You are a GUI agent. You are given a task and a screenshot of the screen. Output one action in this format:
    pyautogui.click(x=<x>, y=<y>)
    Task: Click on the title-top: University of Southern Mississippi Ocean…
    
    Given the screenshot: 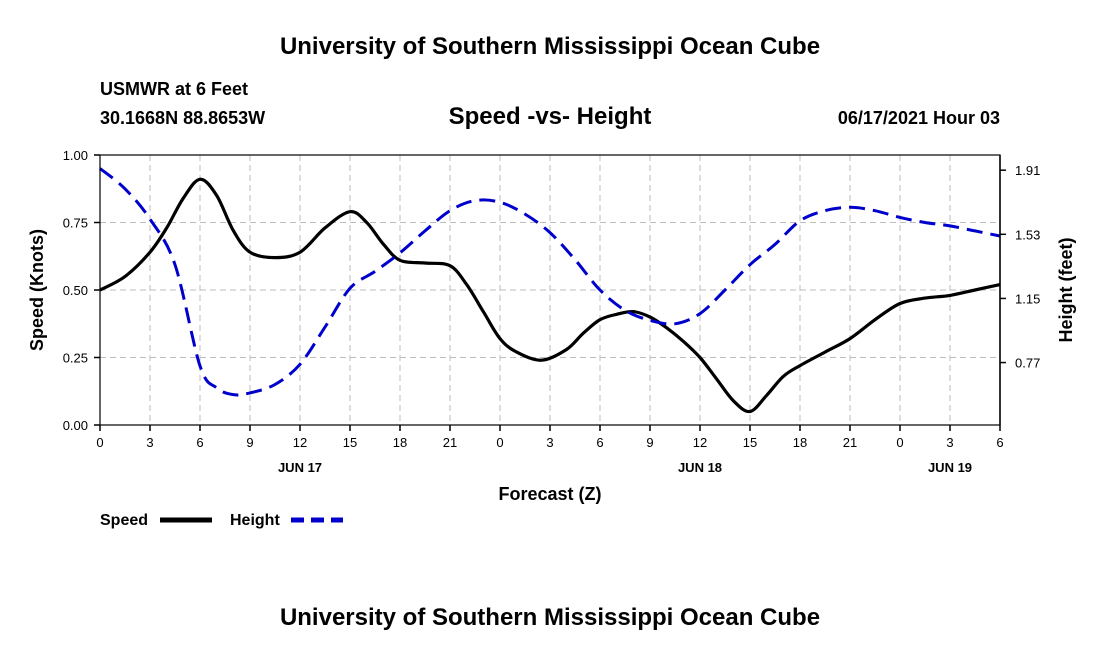 What is the action you would take?
    pyautogui.click(x=550, y=46)
    